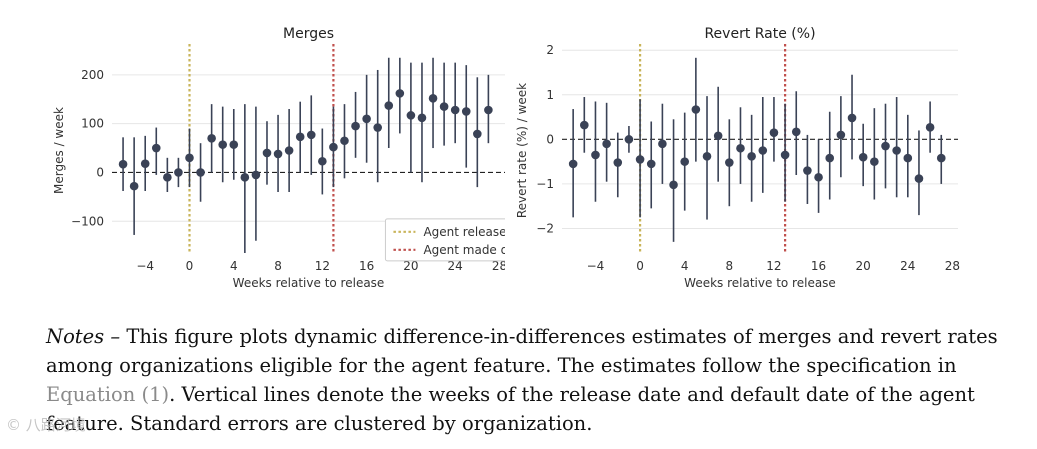 Image resolution: width=1037 pixels, height=449 pixels. What do you see at coordinates (59, 150) in the screenshot?
I see `y-axis-label: Merges / week` at bounding box center [59, 150].